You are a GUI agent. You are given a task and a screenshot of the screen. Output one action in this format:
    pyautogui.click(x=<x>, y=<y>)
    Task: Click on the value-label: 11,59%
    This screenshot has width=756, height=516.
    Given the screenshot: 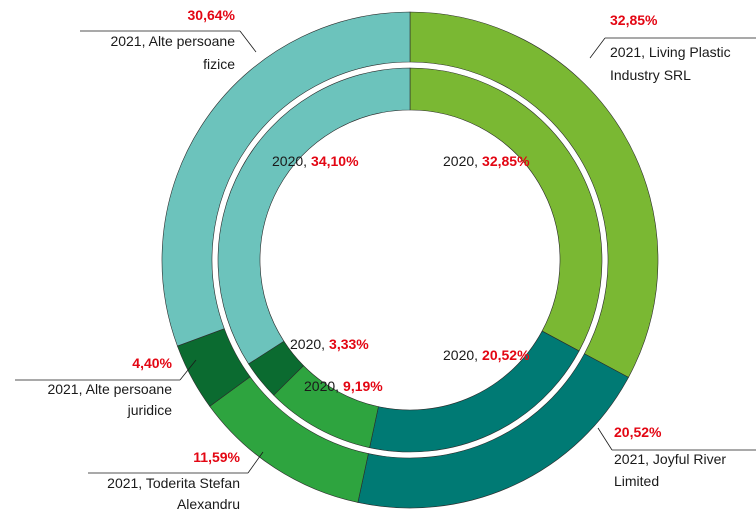 What is the action you would take?
    pyautogui.click(x=216, y=457)
    